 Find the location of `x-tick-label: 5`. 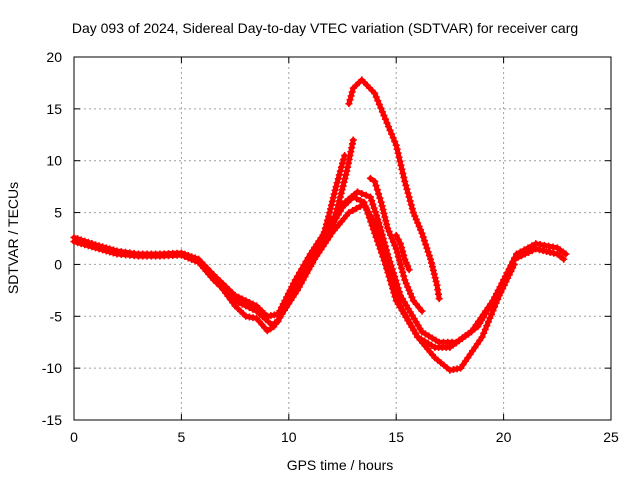

x-tick-label: 5 is located at coordinates (182, 437).